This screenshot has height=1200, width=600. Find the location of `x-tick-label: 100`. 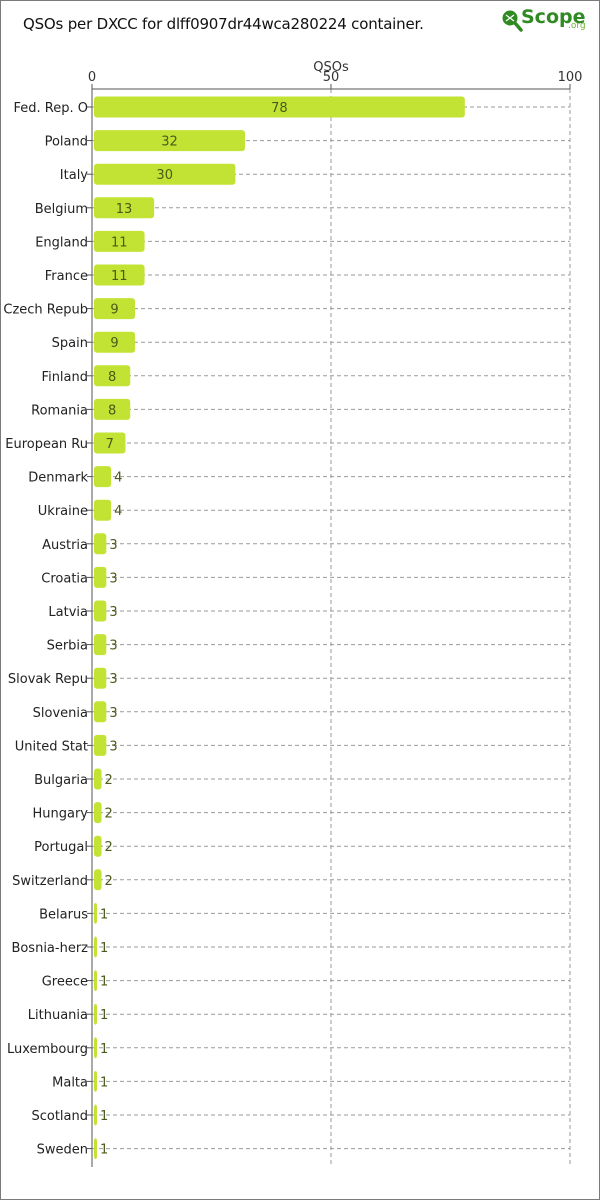

x-tick-label: 100 is located at coordinates (570, 77).